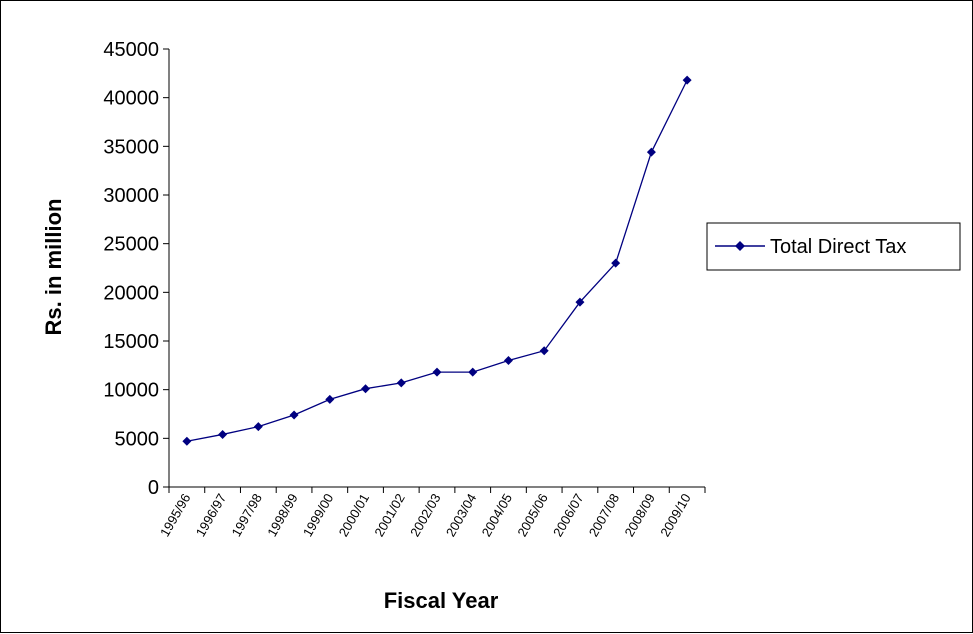  Describe the element at coordinates (131, 99) in the screenshot. I see `y-tick-label: 40000` at that location.